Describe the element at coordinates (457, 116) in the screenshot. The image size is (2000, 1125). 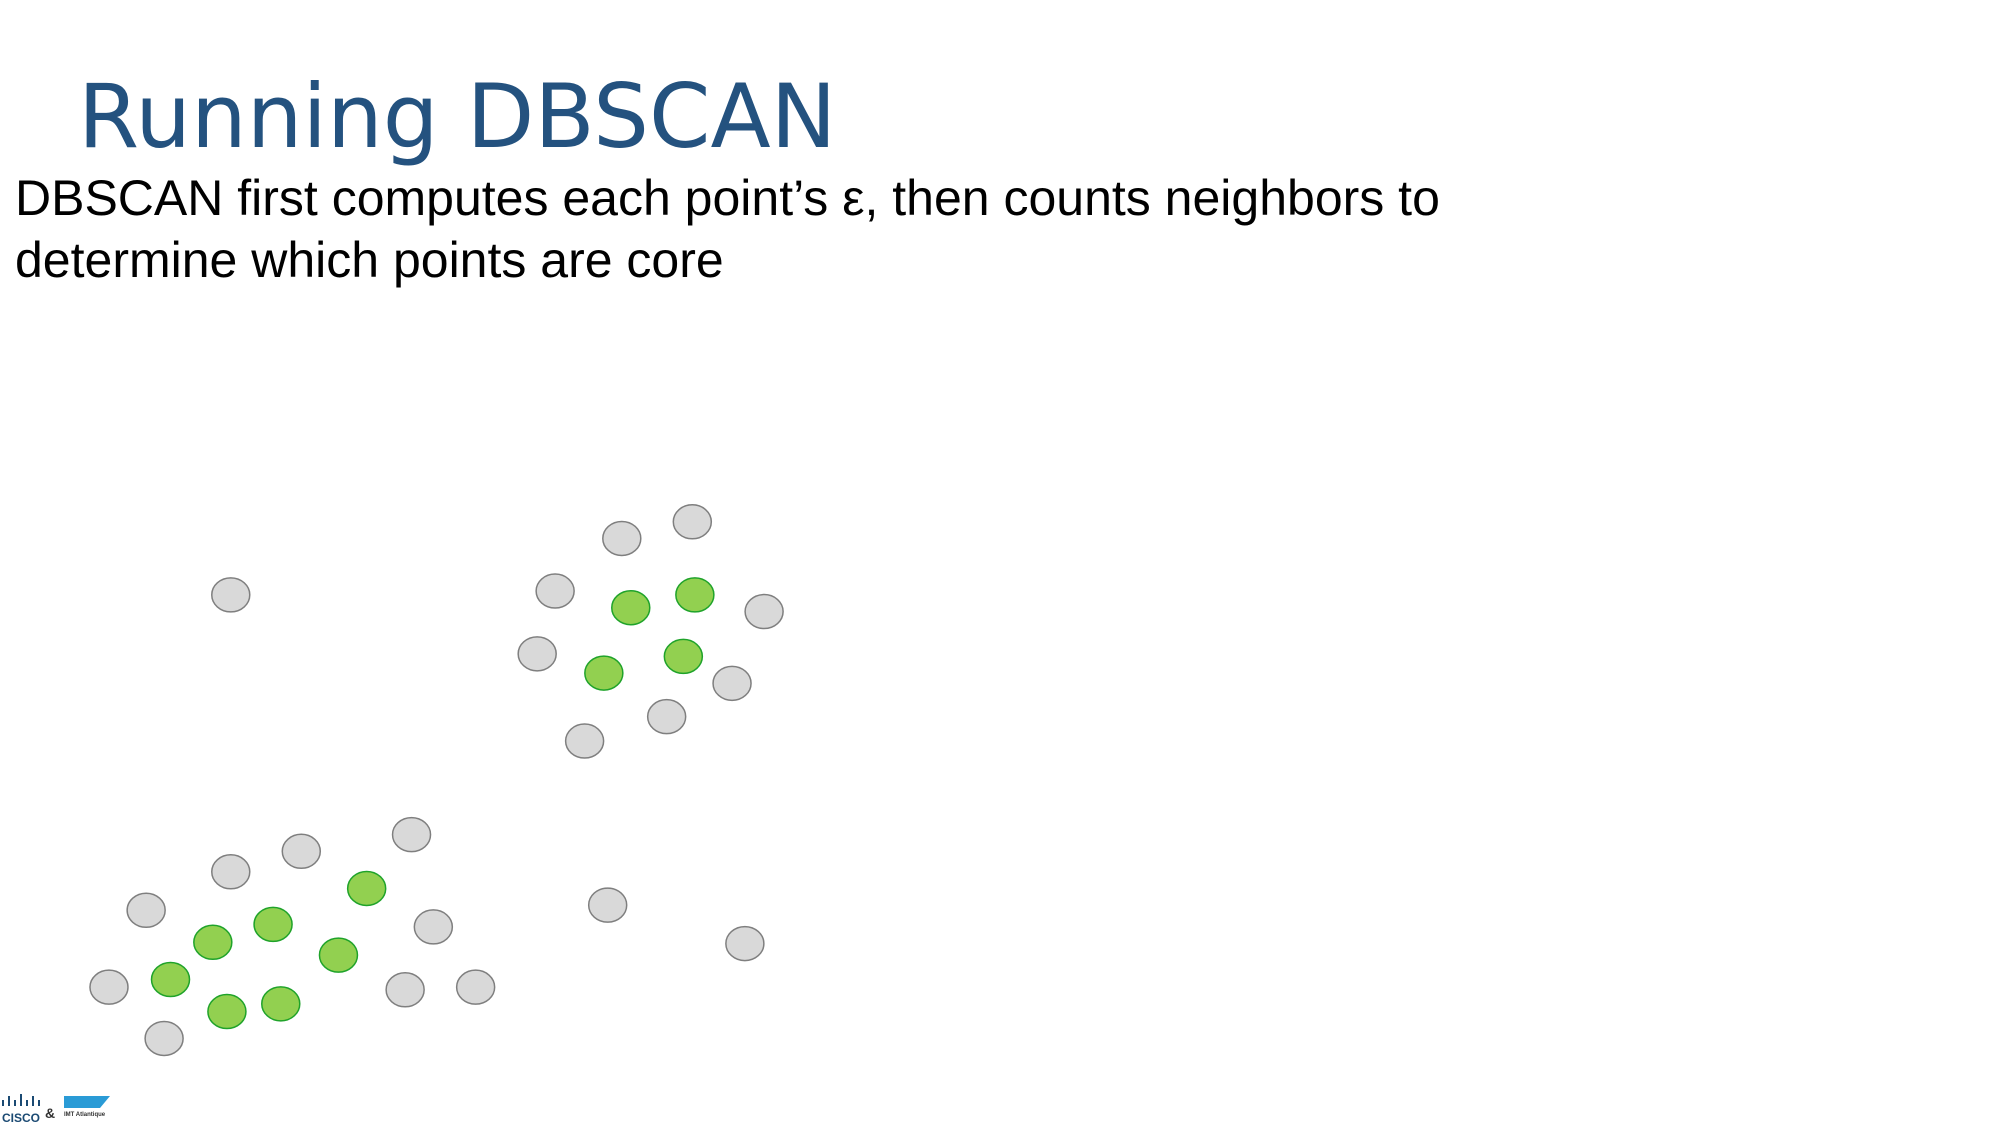
I see `slide-title: Running DBSCAN` at that location.